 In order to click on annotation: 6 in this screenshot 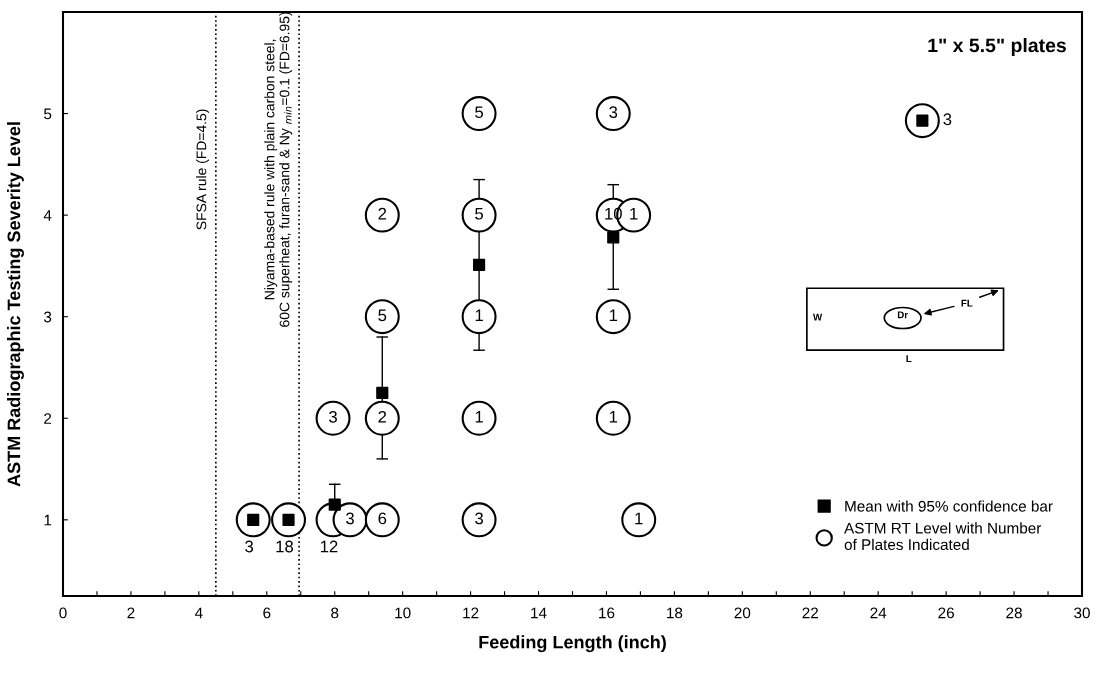, I will do `click(382, 518)`.